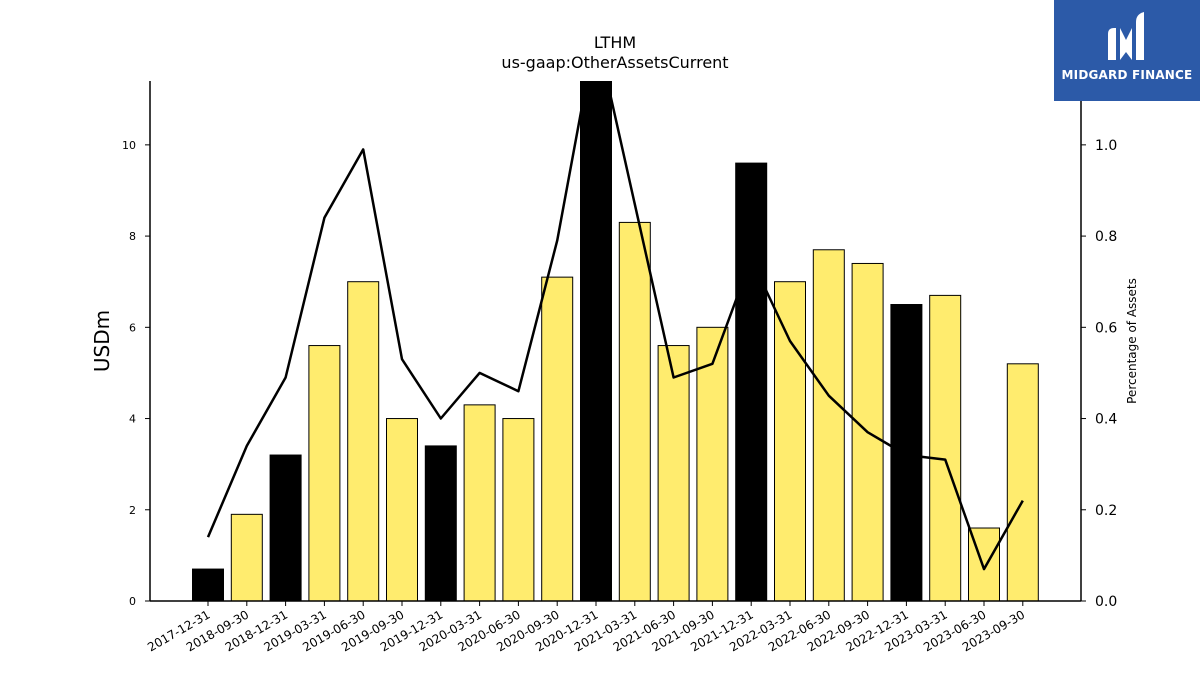 The image size is (1200, 675). Describe the element at coordinates (614, 62) in the screenshot. I see `chart-subtitle: us-gaap:OtherAssetsCurrent` at that location.